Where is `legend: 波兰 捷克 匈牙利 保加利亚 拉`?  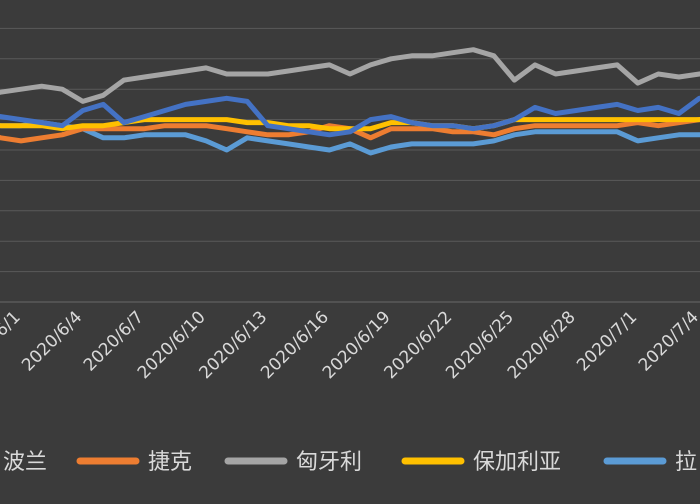 legend: 波兰 捷克 匈牙利 保加利亚 拉 is located at coordinates (350, 462).